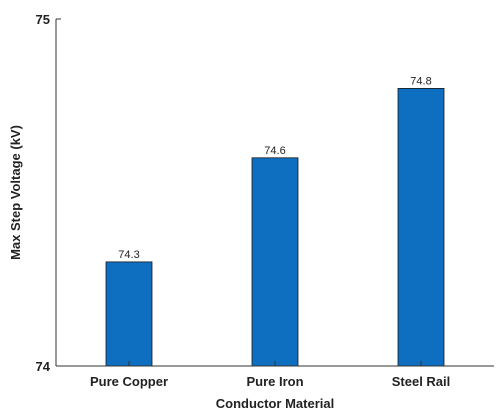  I want to click on bar-value-label: 74.8, so click(420, 81).